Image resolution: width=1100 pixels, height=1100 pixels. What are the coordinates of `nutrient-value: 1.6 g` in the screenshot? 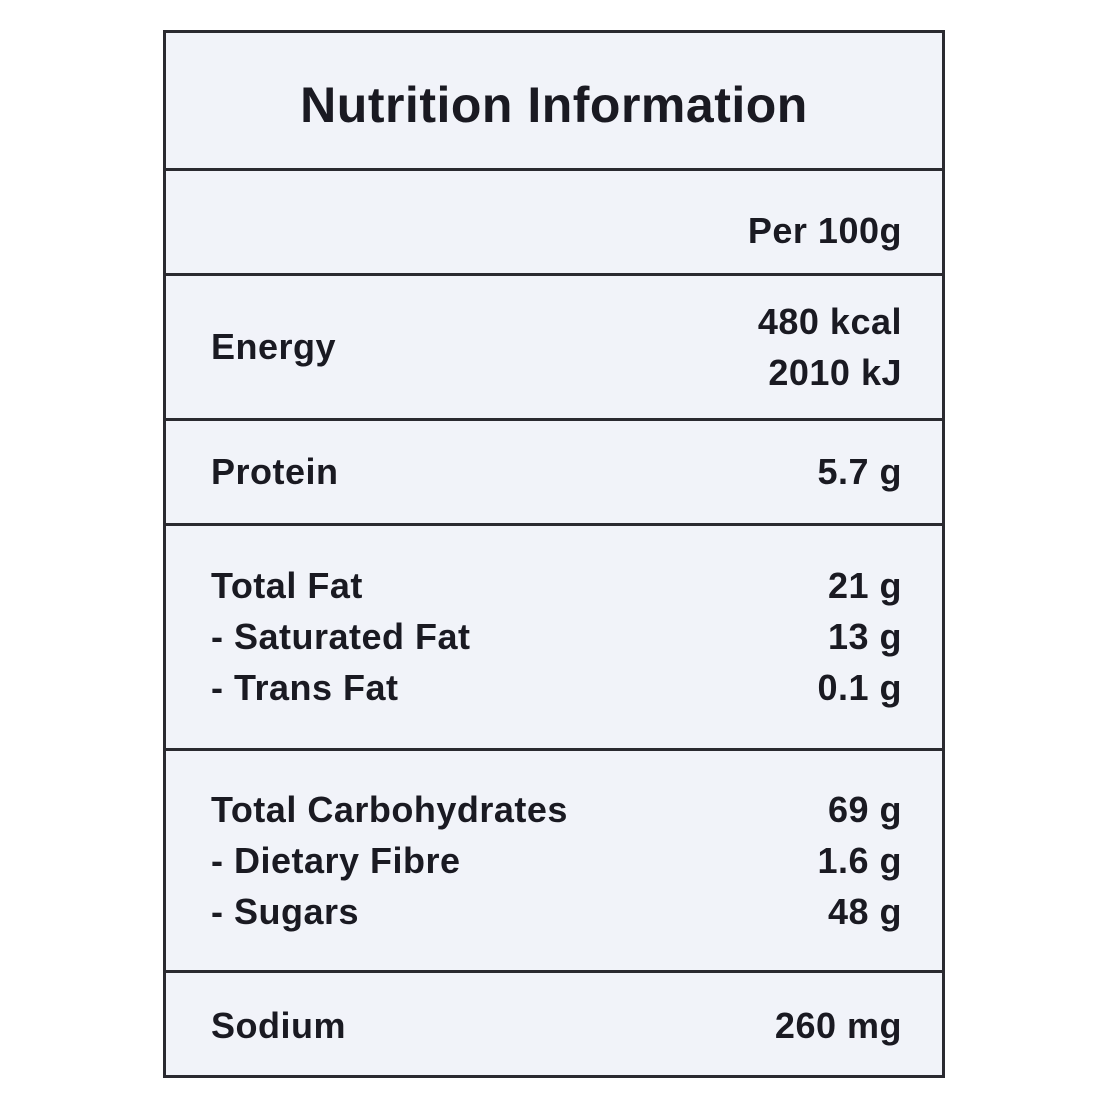 It's located at (859, 860).